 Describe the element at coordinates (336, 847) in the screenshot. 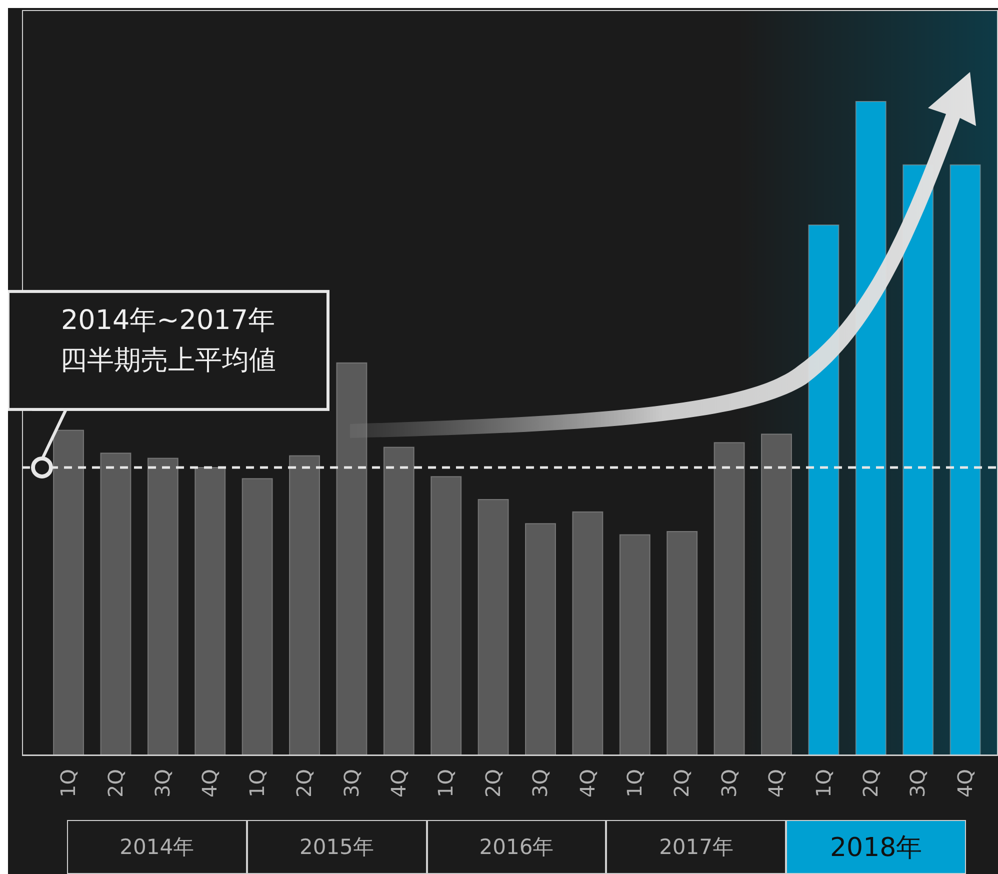

I see `text: 2015年` at that location.